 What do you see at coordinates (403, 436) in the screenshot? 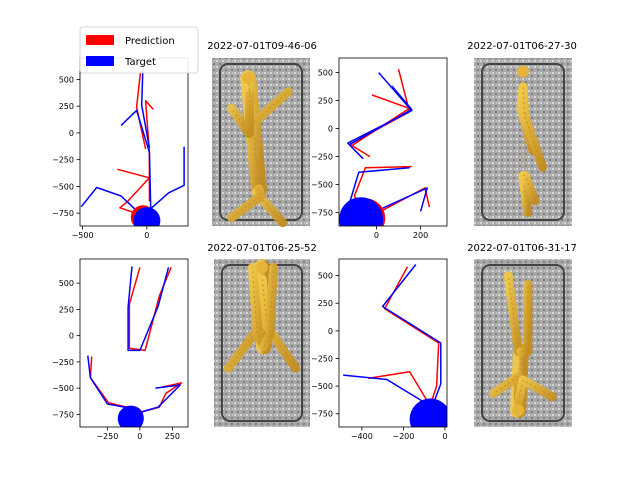
I see `x-tick-label: −200` at bounding box center [403, 436].